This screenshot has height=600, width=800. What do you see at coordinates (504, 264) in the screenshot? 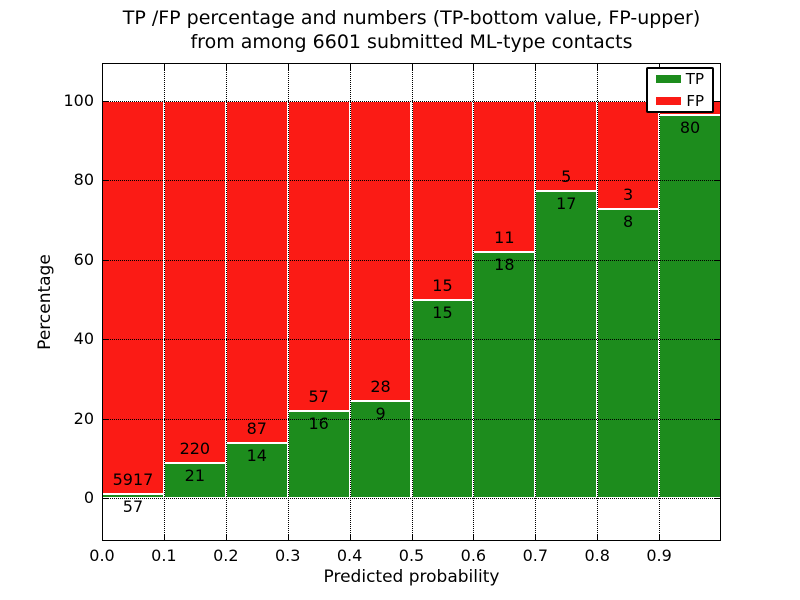
I see `tp-count-label: 18` at bounding box center [504, 264].